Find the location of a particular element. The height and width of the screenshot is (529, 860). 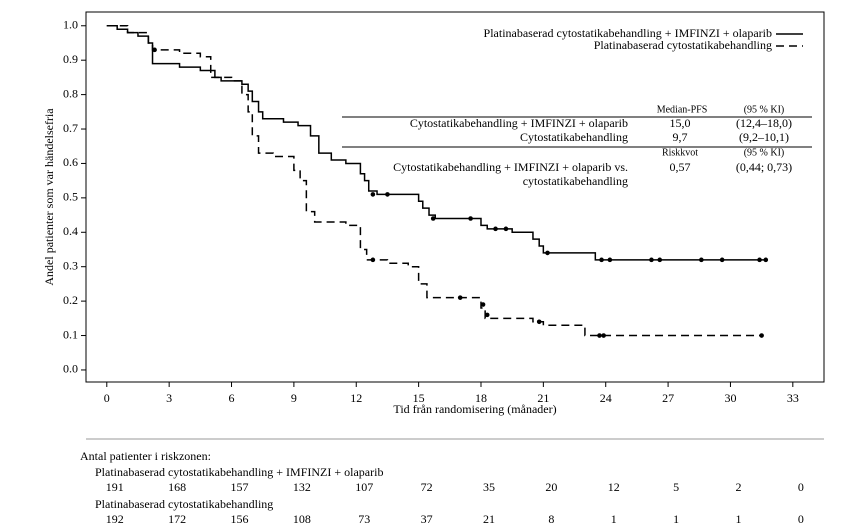

risk-count: 73 is located at coordinates (364, 519).